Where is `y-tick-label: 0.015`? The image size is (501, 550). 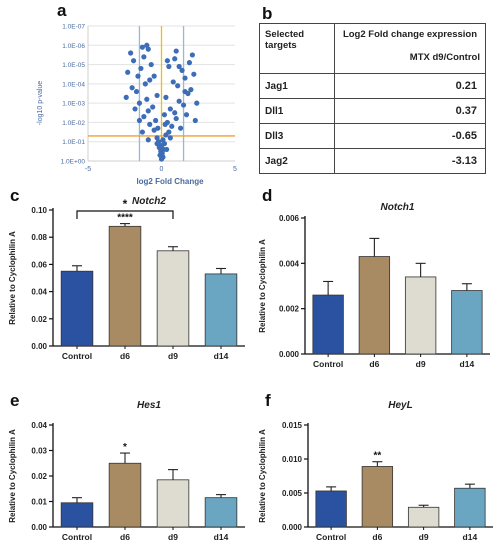 y-tick-label: 0.015 is located at coordinates (292, 425).